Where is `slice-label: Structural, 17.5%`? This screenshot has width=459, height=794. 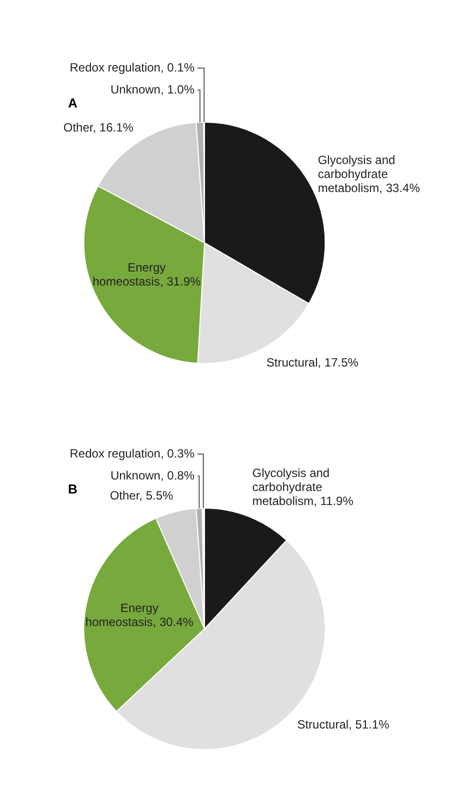
slice-label: Structural, 17.5% is located at coordinates (312, 363).